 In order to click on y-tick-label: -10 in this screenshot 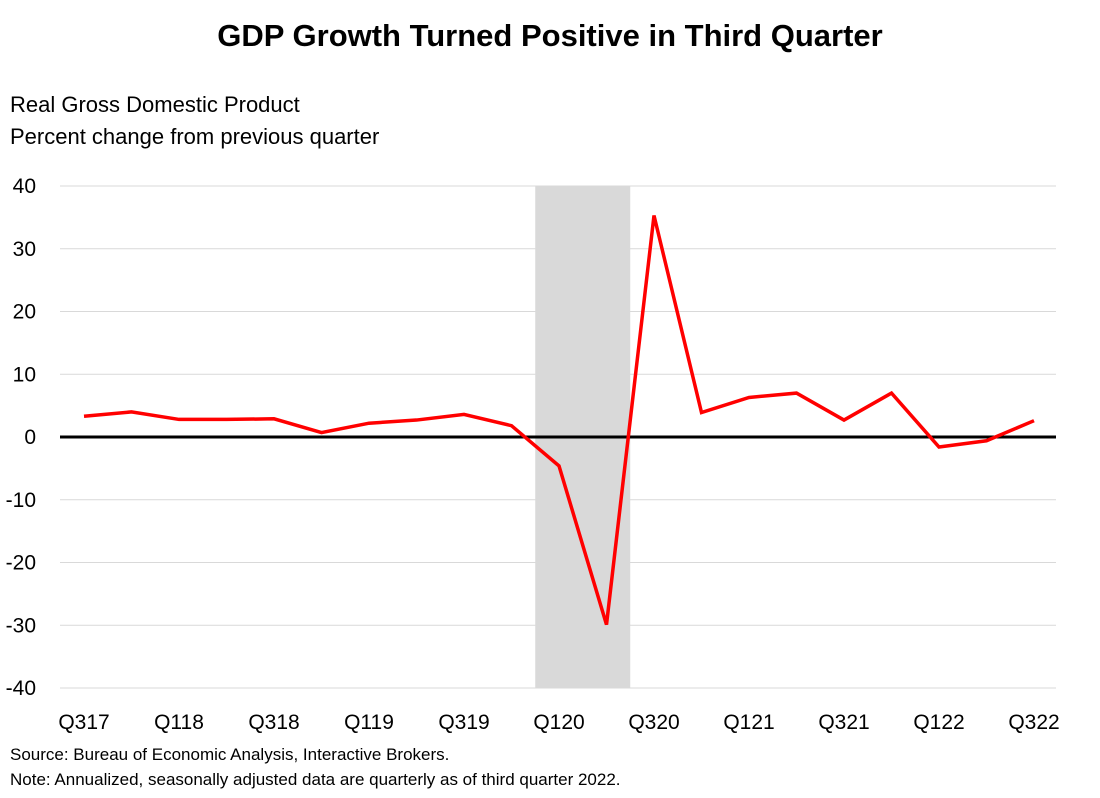, I will do `click(21, 500)`.